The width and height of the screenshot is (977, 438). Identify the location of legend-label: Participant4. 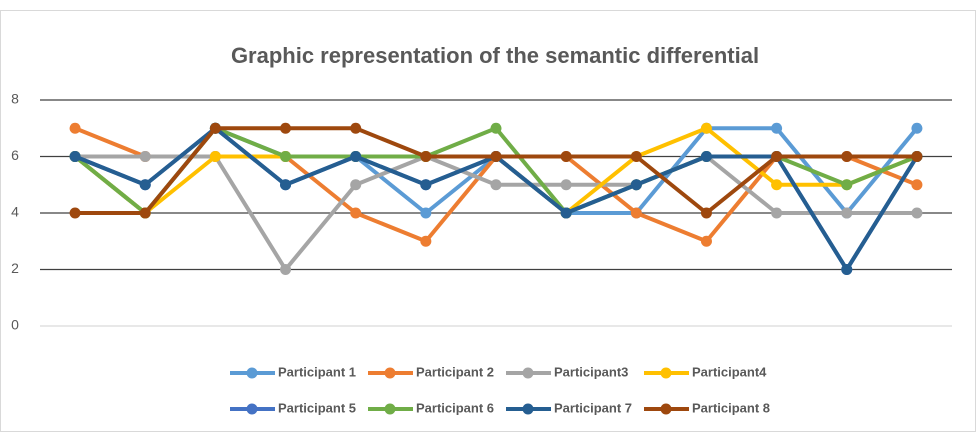
(729, 371).